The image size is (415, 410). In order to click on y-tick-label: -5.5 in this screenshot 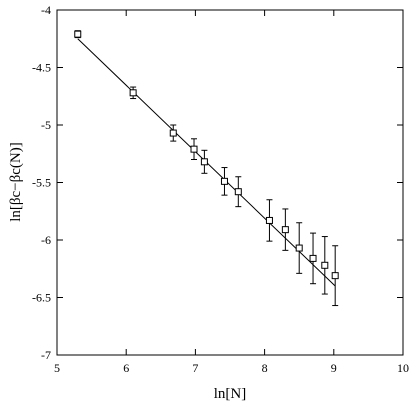, I will do `click(41, 183)`.